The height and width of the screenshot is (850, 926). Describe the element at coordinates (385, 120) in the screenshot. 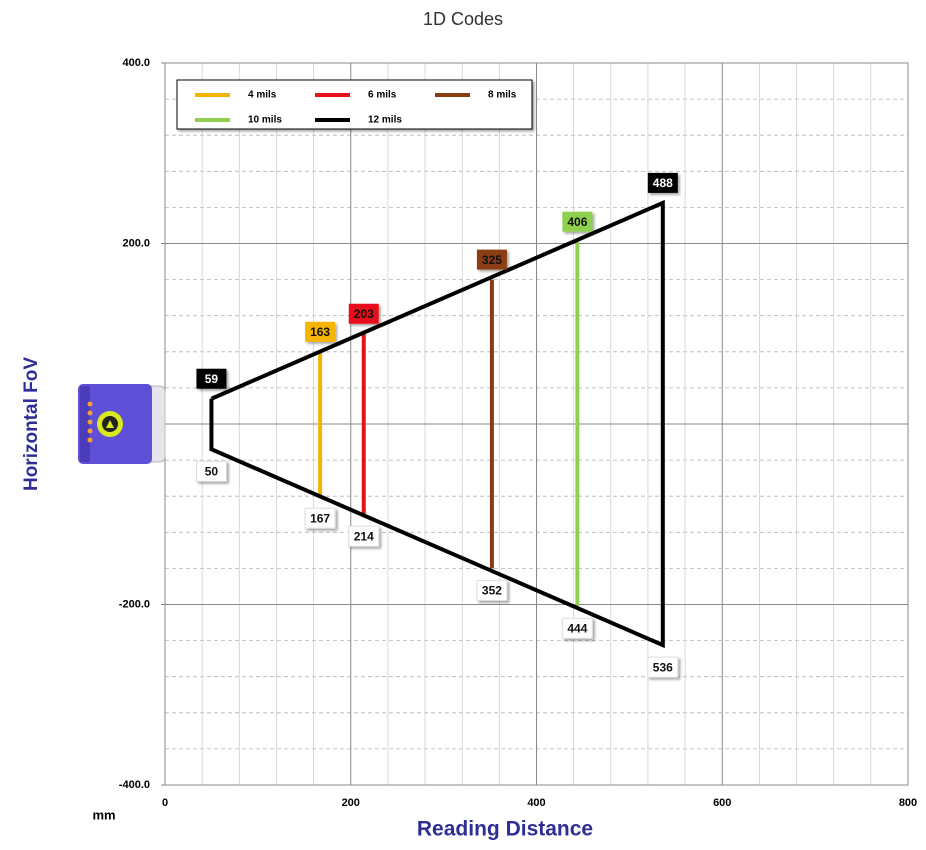

I see `legend-label: 12 mils` at that location.